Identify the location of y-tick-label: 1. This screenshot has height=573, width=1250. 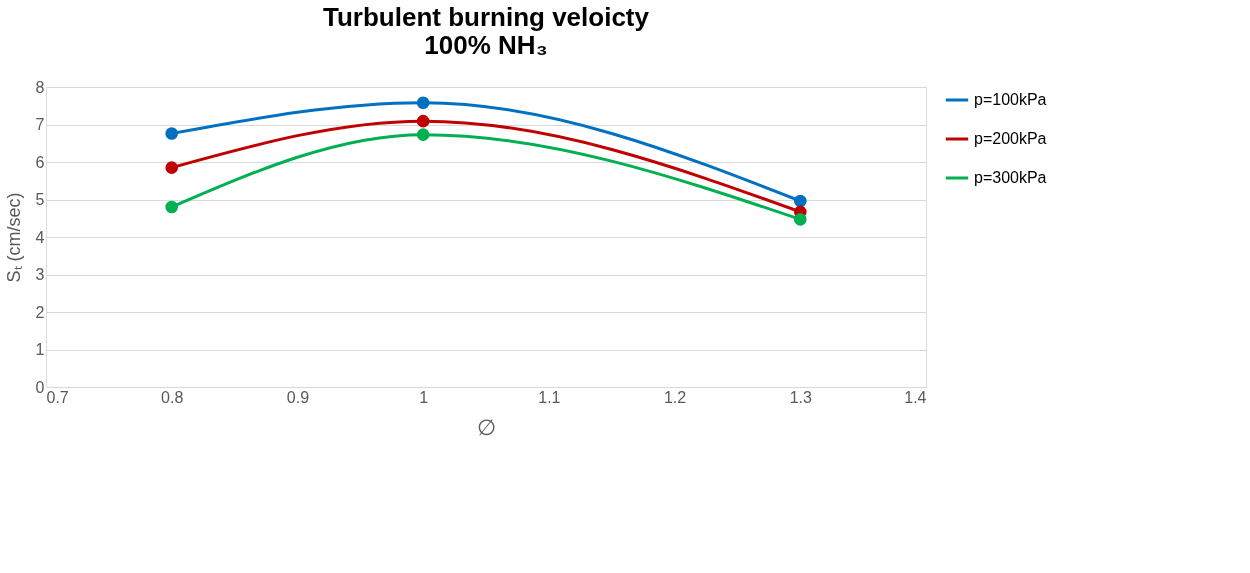
(40, 349).